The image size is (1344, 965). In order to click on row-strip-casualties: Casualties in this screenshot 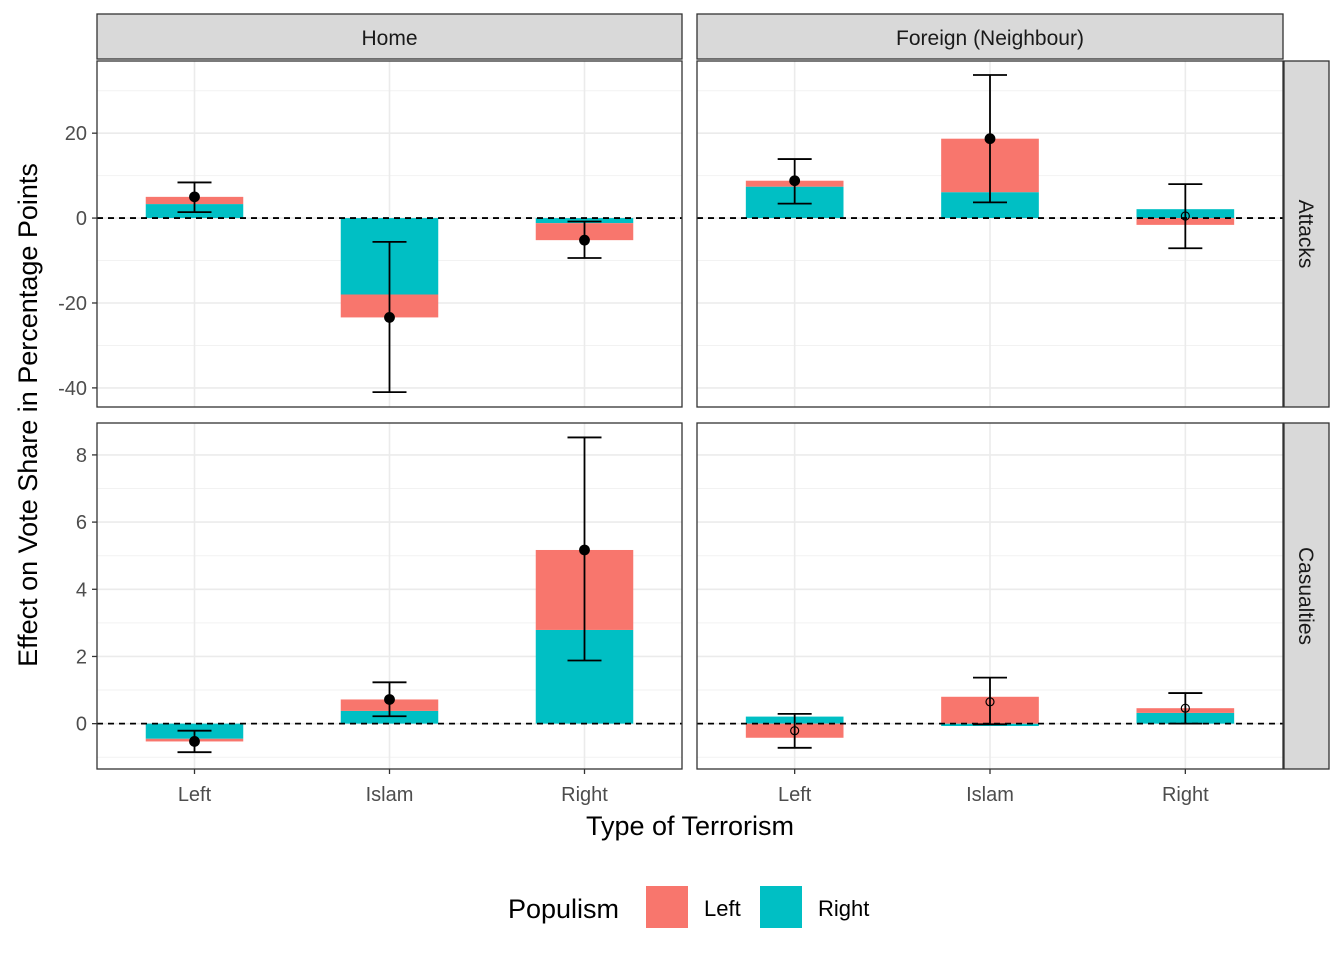, I will do `click(1306, 596)`.